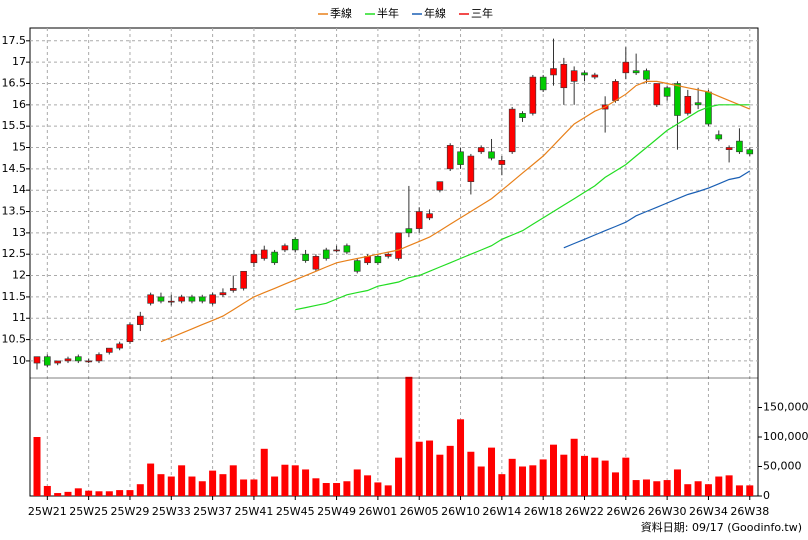 This screenshot has width=808, height=540. What do you see at coordinates (435, 13) in the screenshot?
I see `legend-label: 年線` at bounding box center [435, 13].